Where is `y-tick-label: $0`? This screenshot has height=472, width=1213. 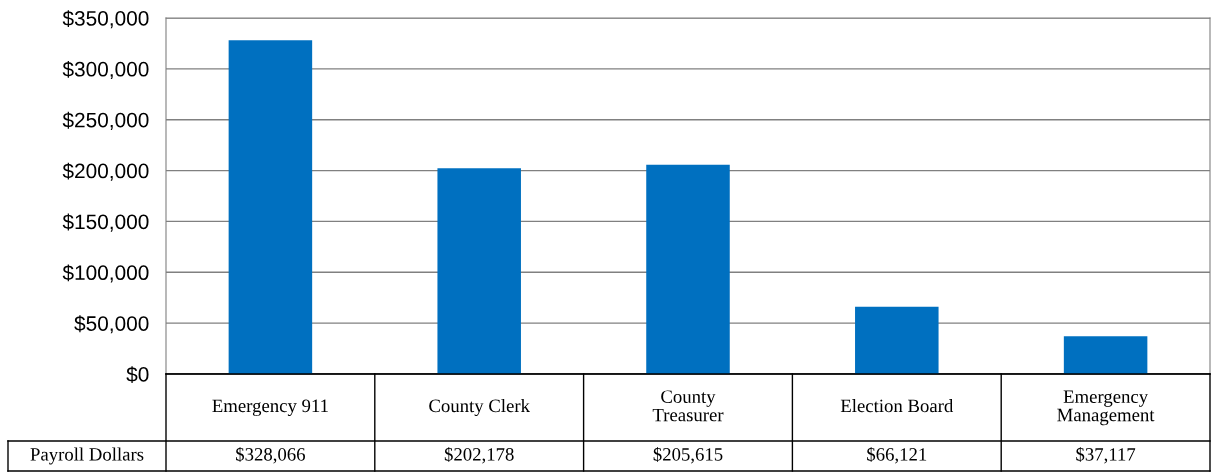 y-tick-label: $0 is located at coordinates (137, 374).